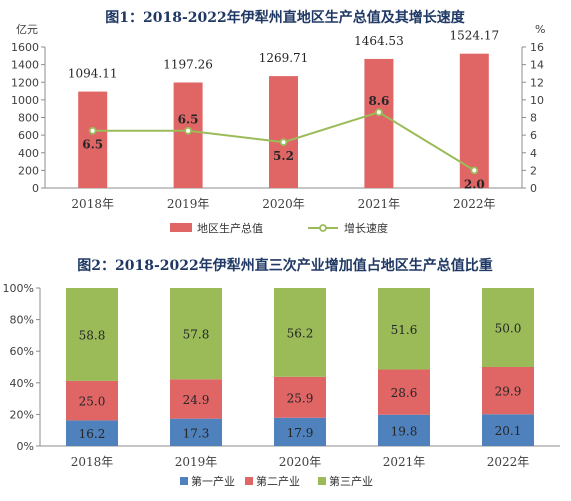 This screenshot has width=571, height=501. I want to click on chart2-segment-label: 16.2, so click(92, 434).